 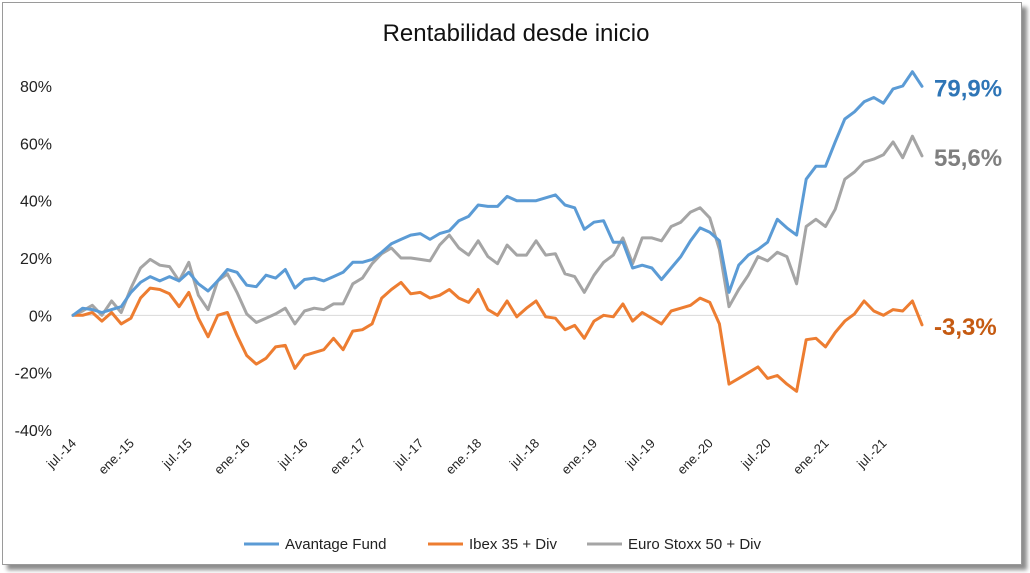 What do you see at coordinates (871, 454) in the screenshot?
I see `x-tick-label: jul.-21` at bounding box center [871, 454].